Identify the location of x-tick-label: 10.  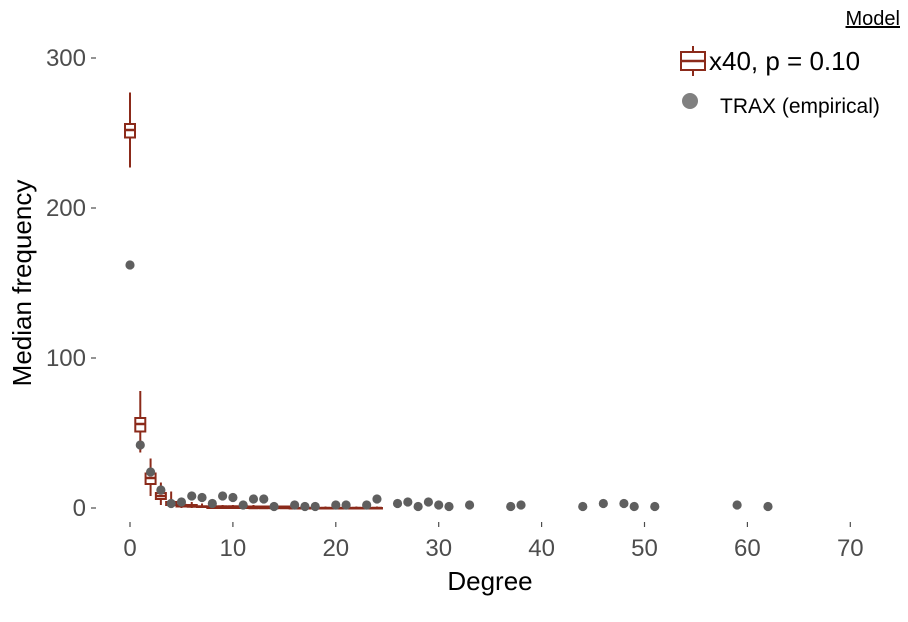
(233, 548).